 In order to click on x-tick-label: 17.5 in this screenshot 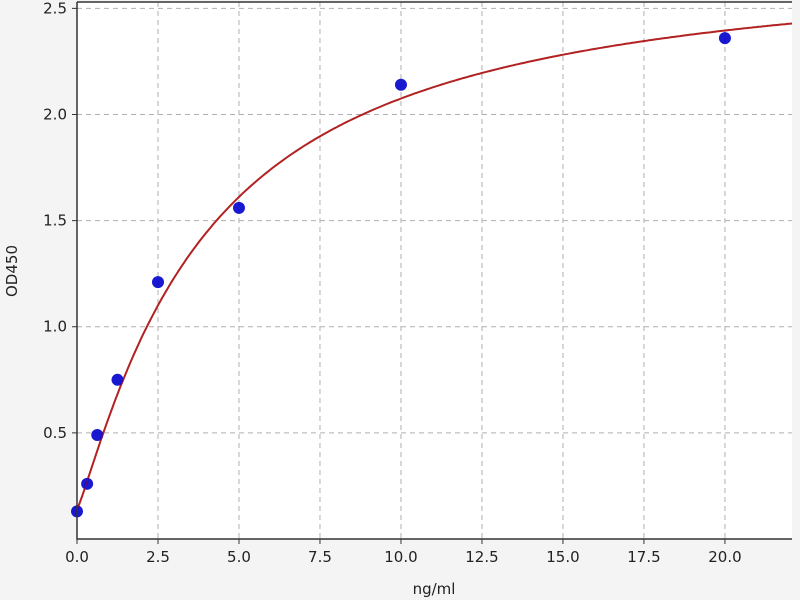, I will do `click(643, 557)`.